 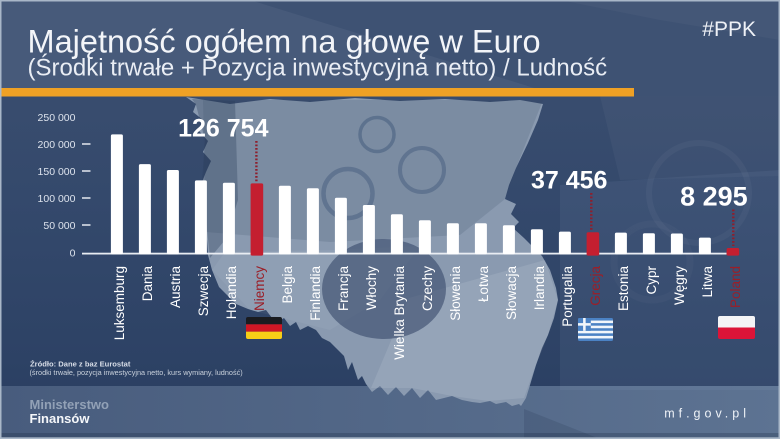 I want to click on svg-text: Szwecja, so click(x=203, y=291).